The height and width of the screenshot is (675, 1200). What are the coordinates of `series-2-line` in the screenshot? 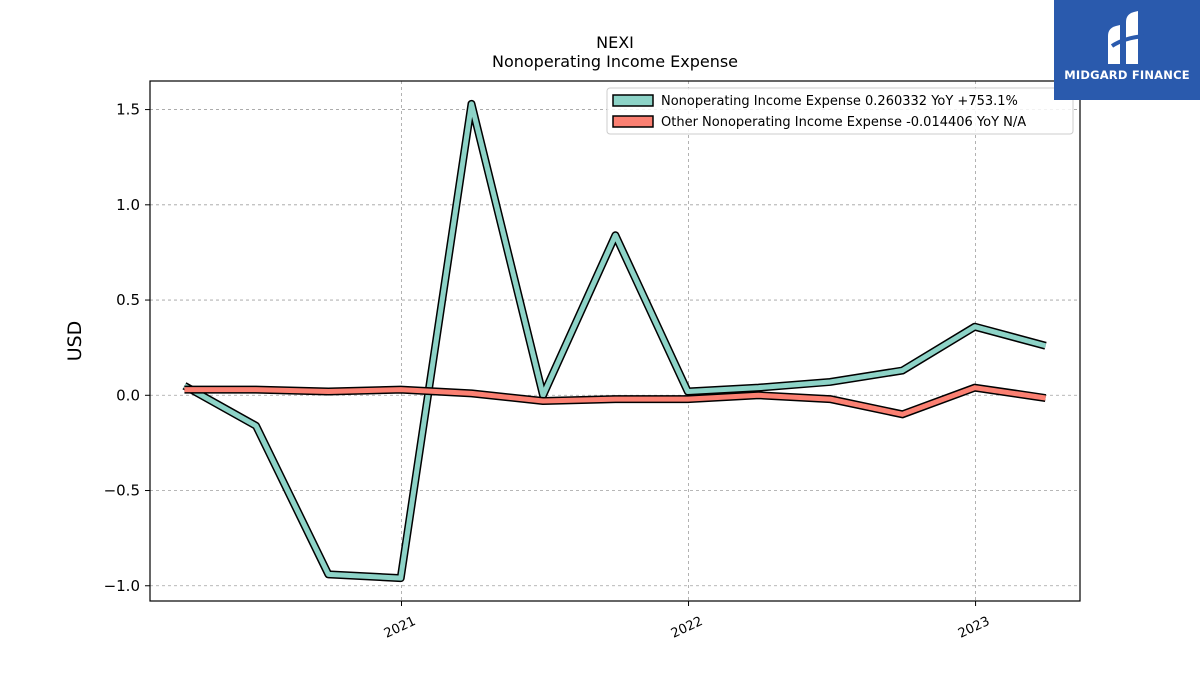 It's located at (615, 401).